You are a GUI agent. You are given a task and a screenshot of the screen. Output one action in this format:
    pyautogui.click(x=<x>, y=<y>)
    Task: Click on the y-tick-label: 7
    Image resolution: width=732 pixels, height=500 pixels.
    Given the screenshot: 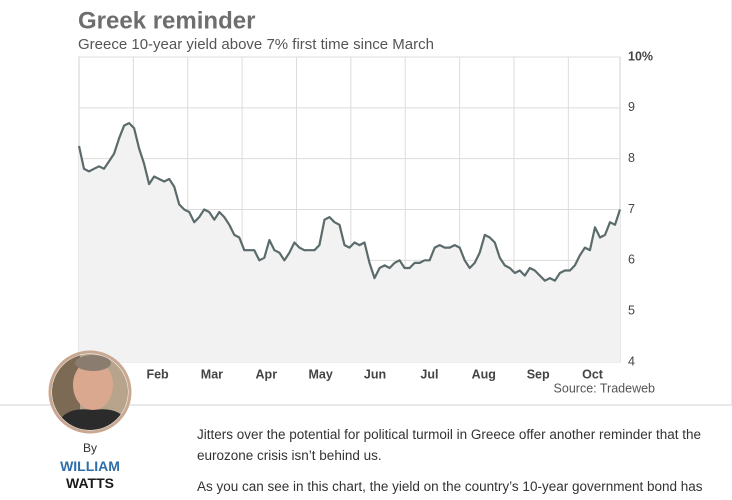 What is the action you would take?
    pyautogui.click(x=631, y=209)
    